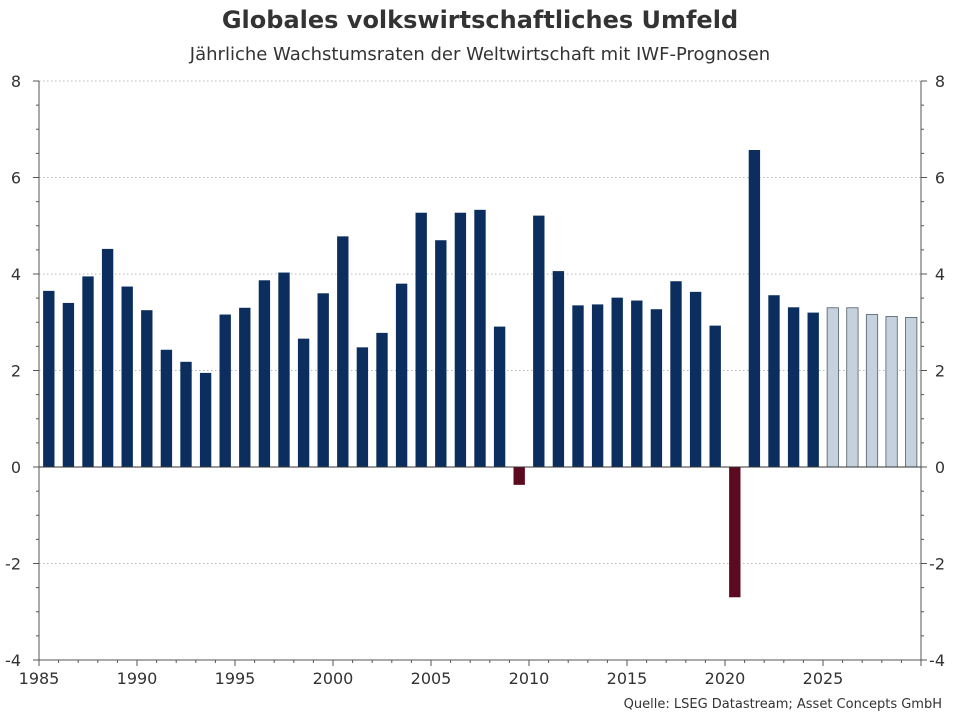 The width and height of the screenshot is (960, 720). I want to click on y-tick-label-left: 2, so click(16, 371).